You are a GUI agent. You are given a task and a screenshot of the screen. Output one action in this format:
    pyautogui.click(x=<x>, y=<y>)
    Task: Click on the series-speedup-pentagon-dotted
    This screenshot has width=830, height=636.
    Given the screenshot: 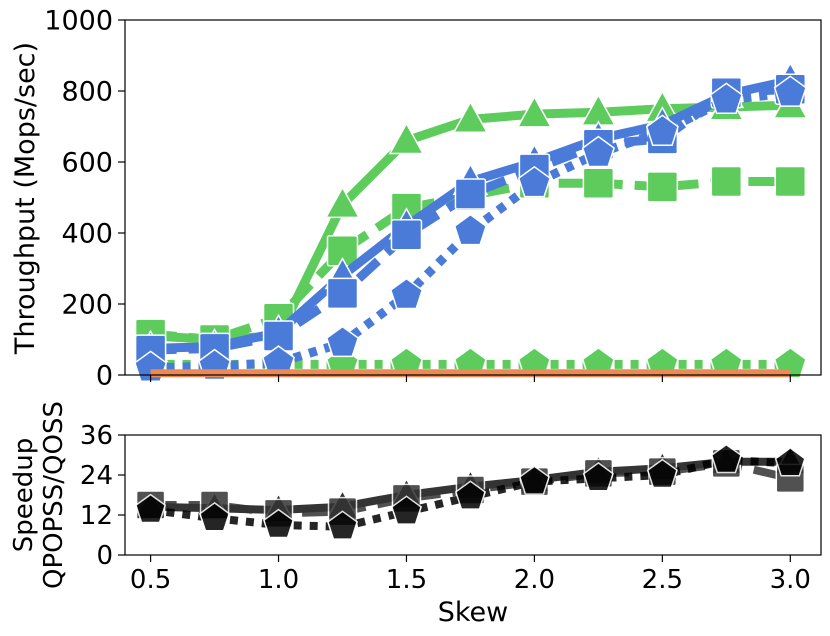 What is the action you would take?
    pyautogui.click(x=470, y=491)
    